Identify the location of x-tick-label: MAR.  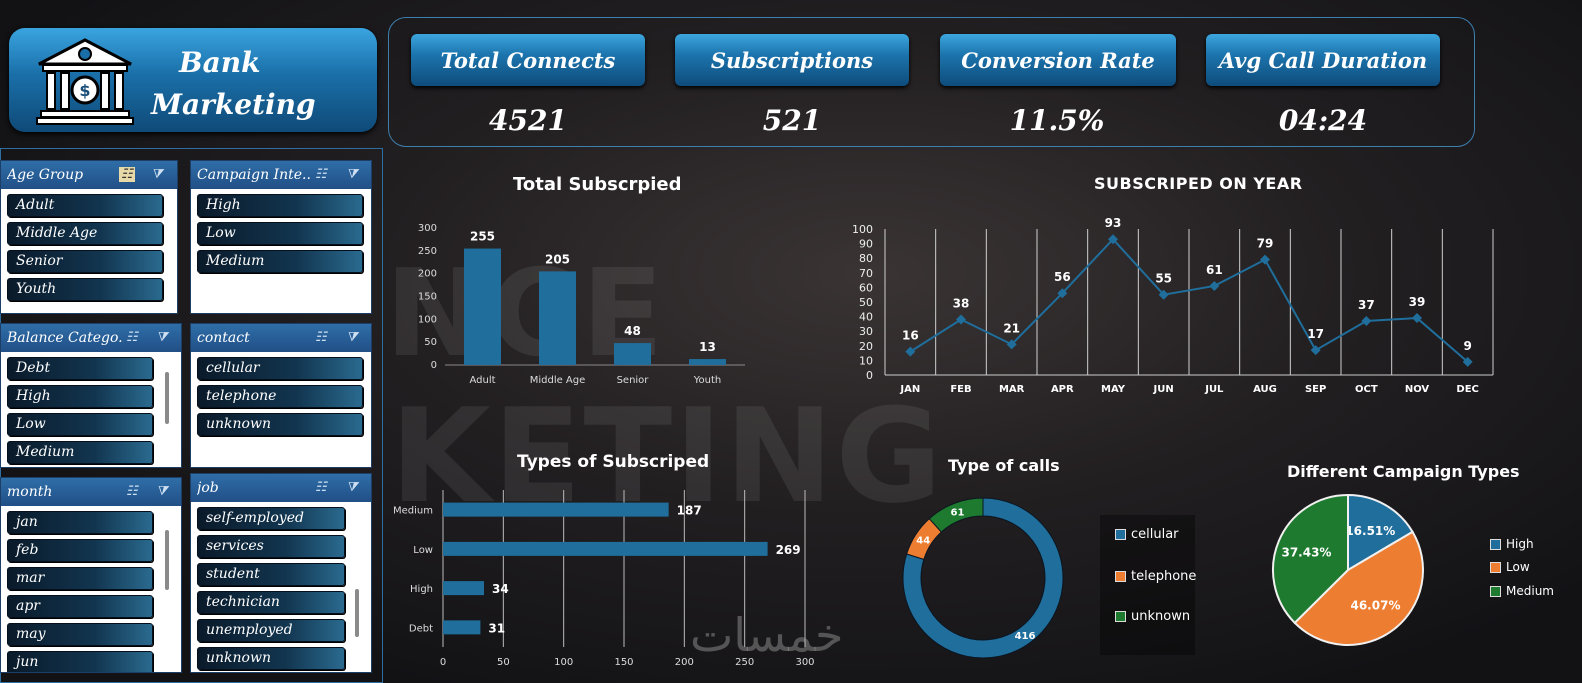
(1012, 389).